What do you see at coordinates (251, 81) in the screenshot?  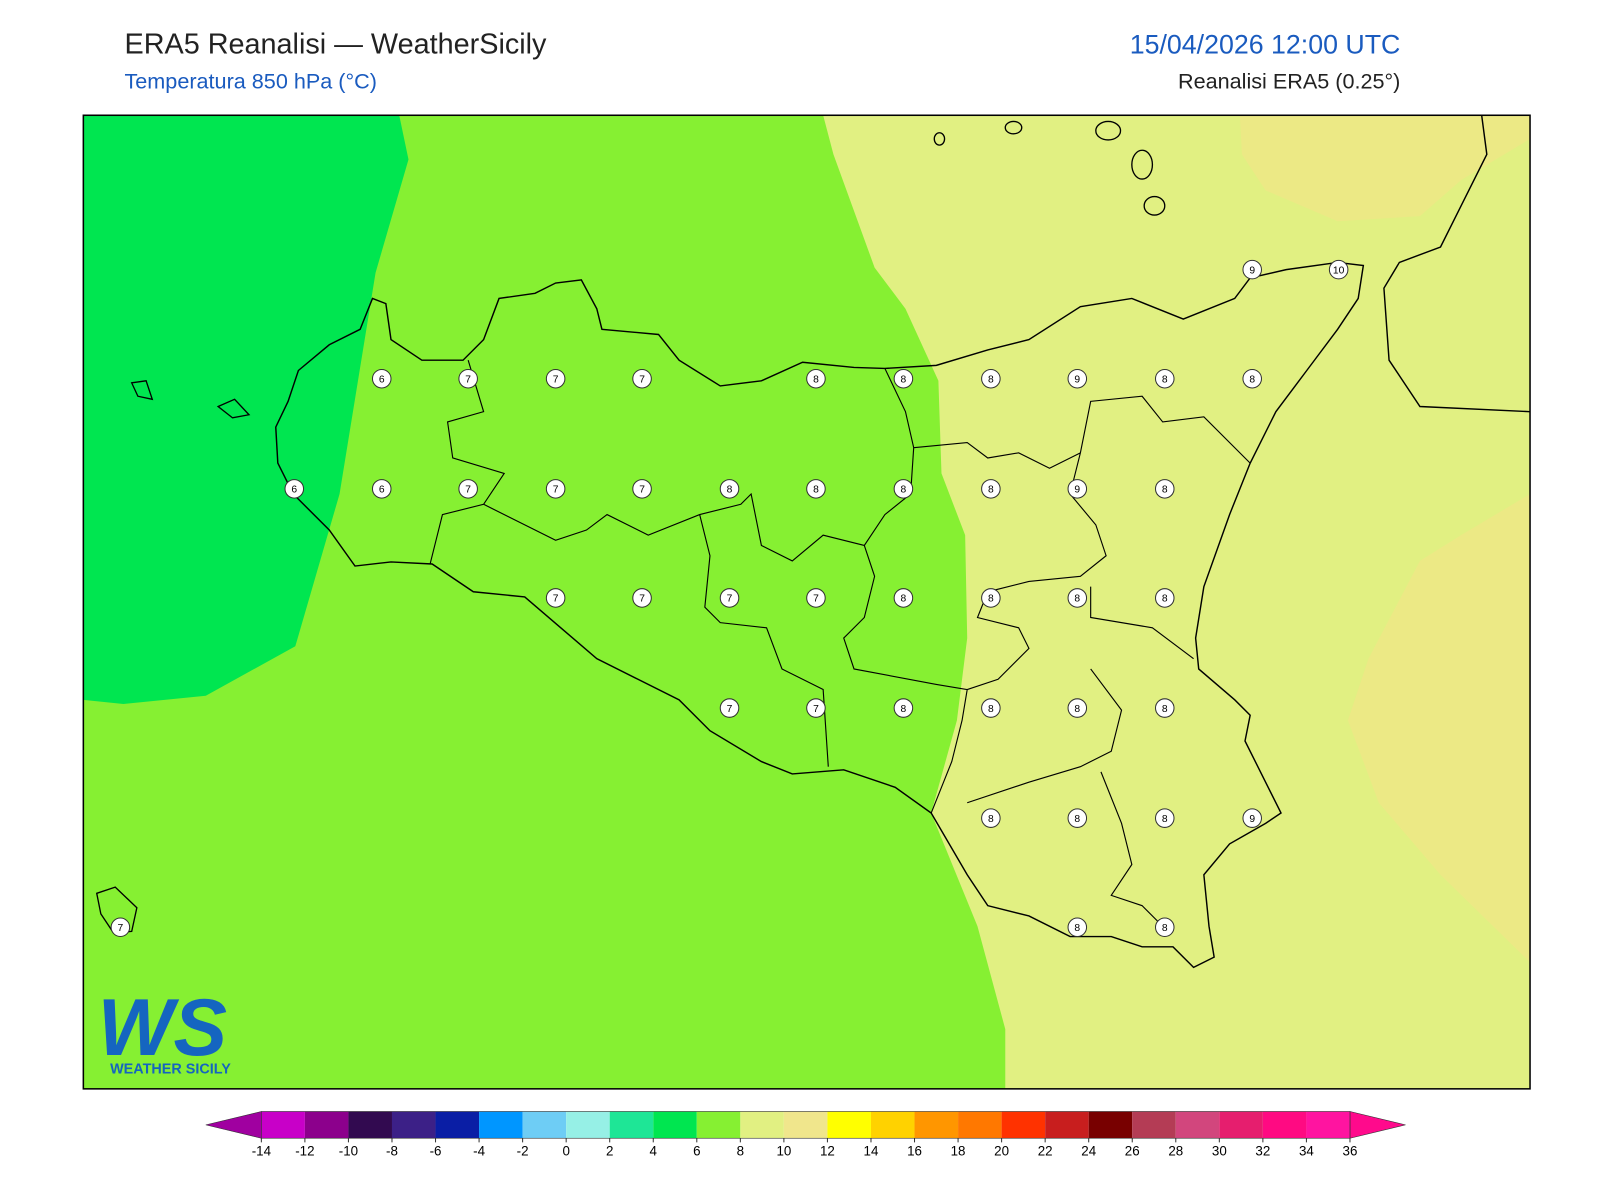 I see `subtitle: Temperatura 850 hPa (°C)` at bounding box center [251, 81].